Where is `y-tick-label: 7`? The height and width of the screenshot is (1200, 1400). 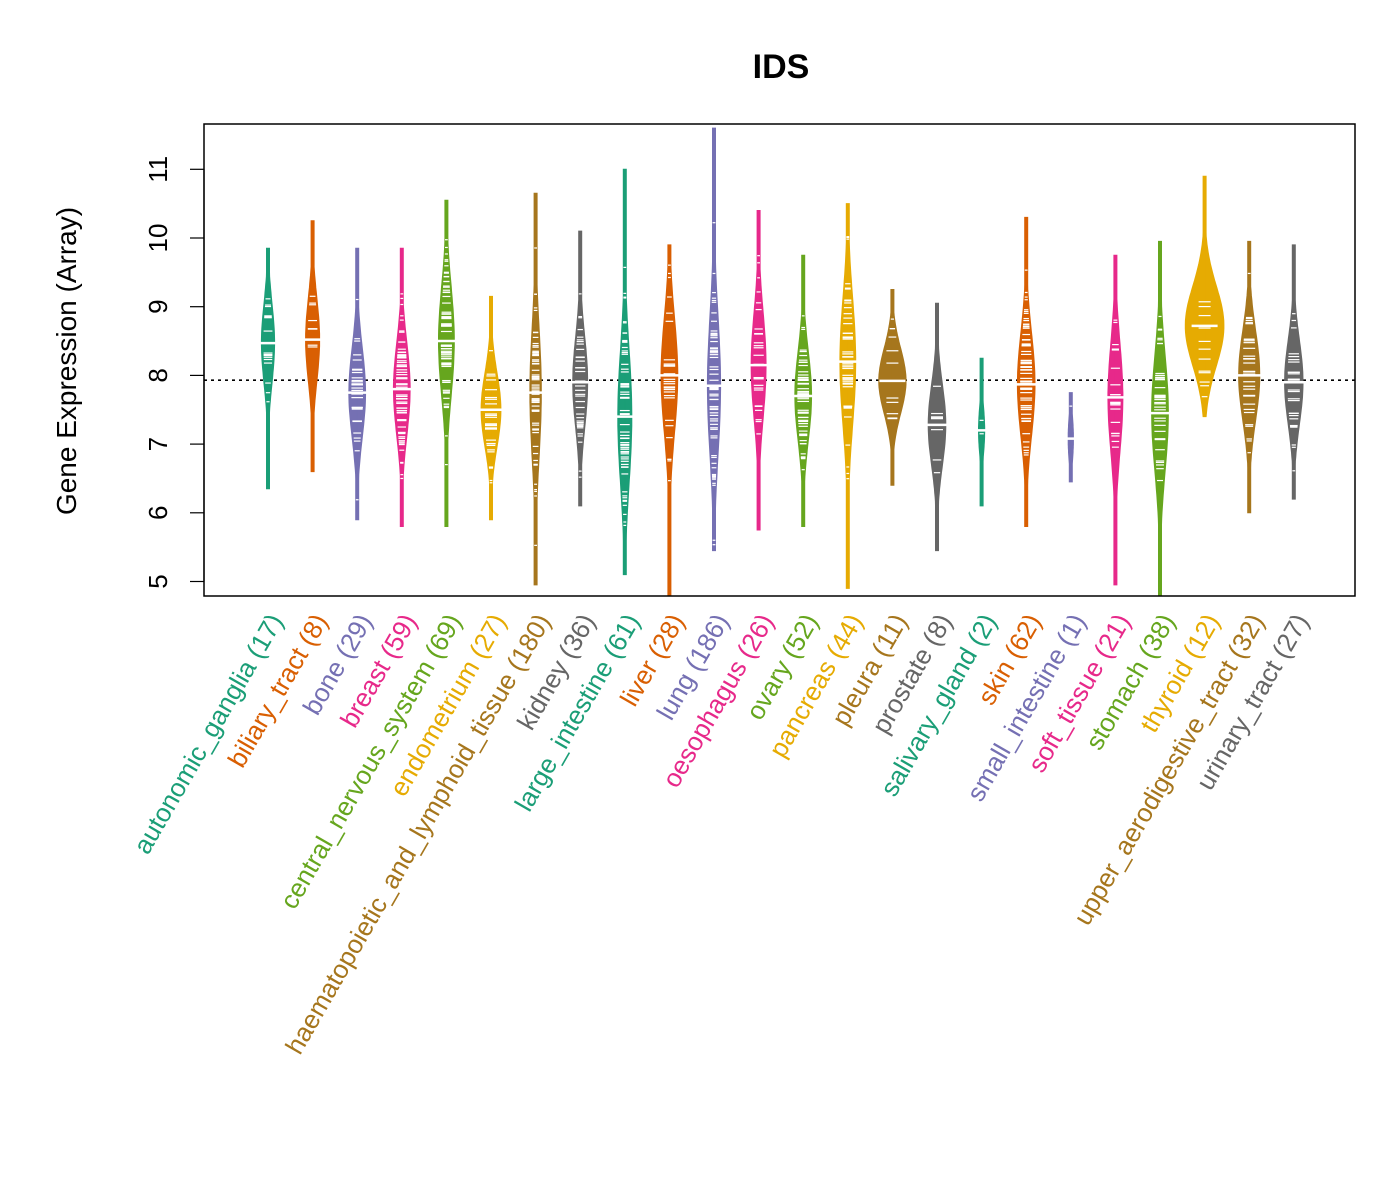 y-tick-label: 7 is located at coordinates (158, 444).